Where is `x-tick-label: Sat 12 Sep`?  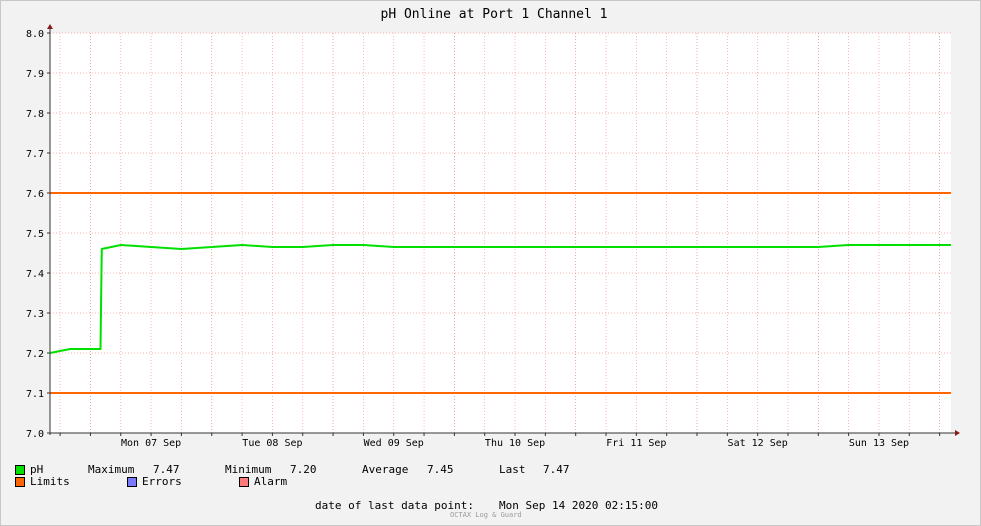 x-tick-label: Sat 12 Sep is located at coordinates (758, 443).